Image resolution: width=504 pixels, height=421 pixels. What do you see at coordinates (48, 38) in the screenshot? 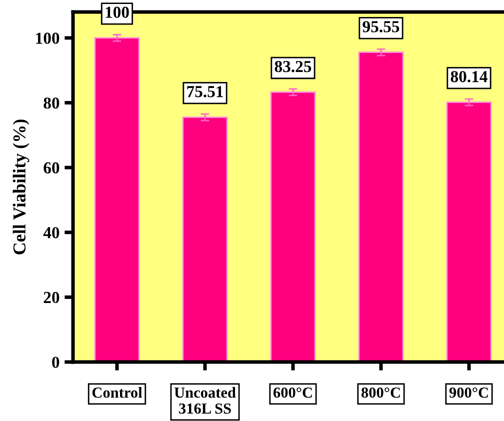
I see `y-tick-label: 100` at bounding box center [48, 38].